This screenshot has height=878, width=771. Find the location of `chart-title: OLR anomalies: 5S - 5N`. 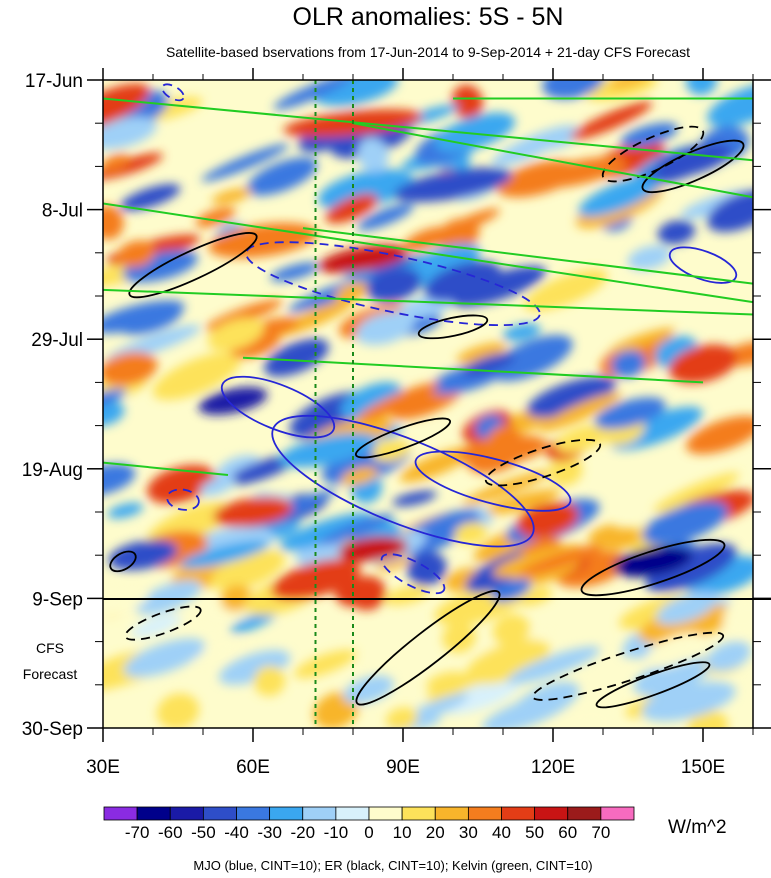

chart-title: OLR anomalies: 5S - 5N is located at coordinates (428, 17).